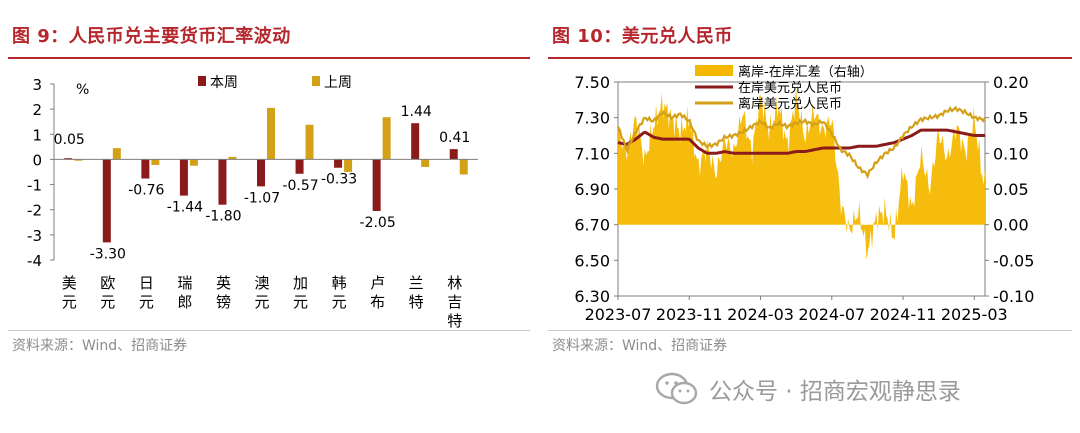 Image resolution: width=1080 pixels, height=433 pixels. I want to click on x-category-char: 镑, so click(223, 302).